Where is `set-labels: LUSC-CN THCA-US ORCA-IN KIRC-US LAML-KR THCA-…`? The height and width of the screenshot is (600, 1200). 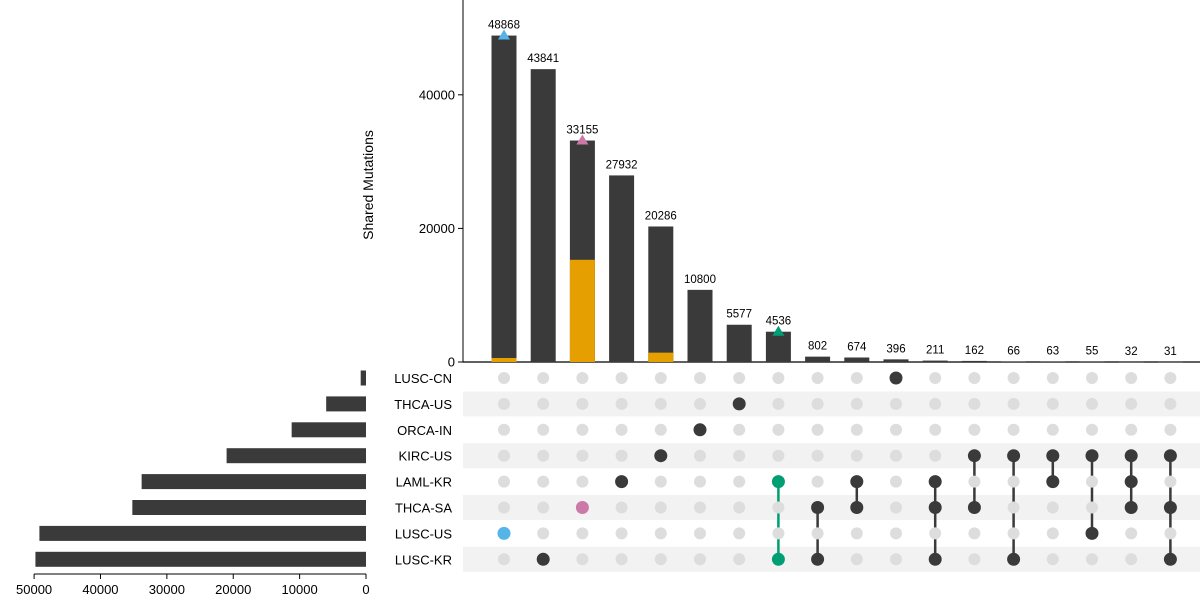 set-labels: LUSC-CN THCA-US ORCA-IN KIRC-US LAML-KR THCA-… is located at coordinates (423, 469).